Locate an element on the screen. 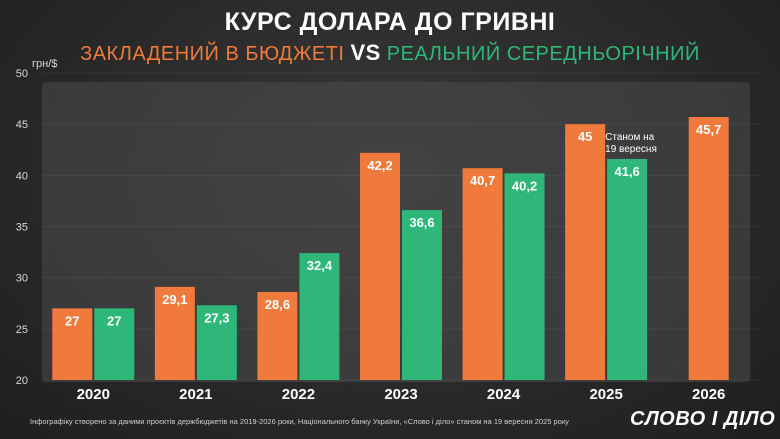 The image size is (780, 439). data-label-actual: 27,3 is located at coordinates (216, 317).